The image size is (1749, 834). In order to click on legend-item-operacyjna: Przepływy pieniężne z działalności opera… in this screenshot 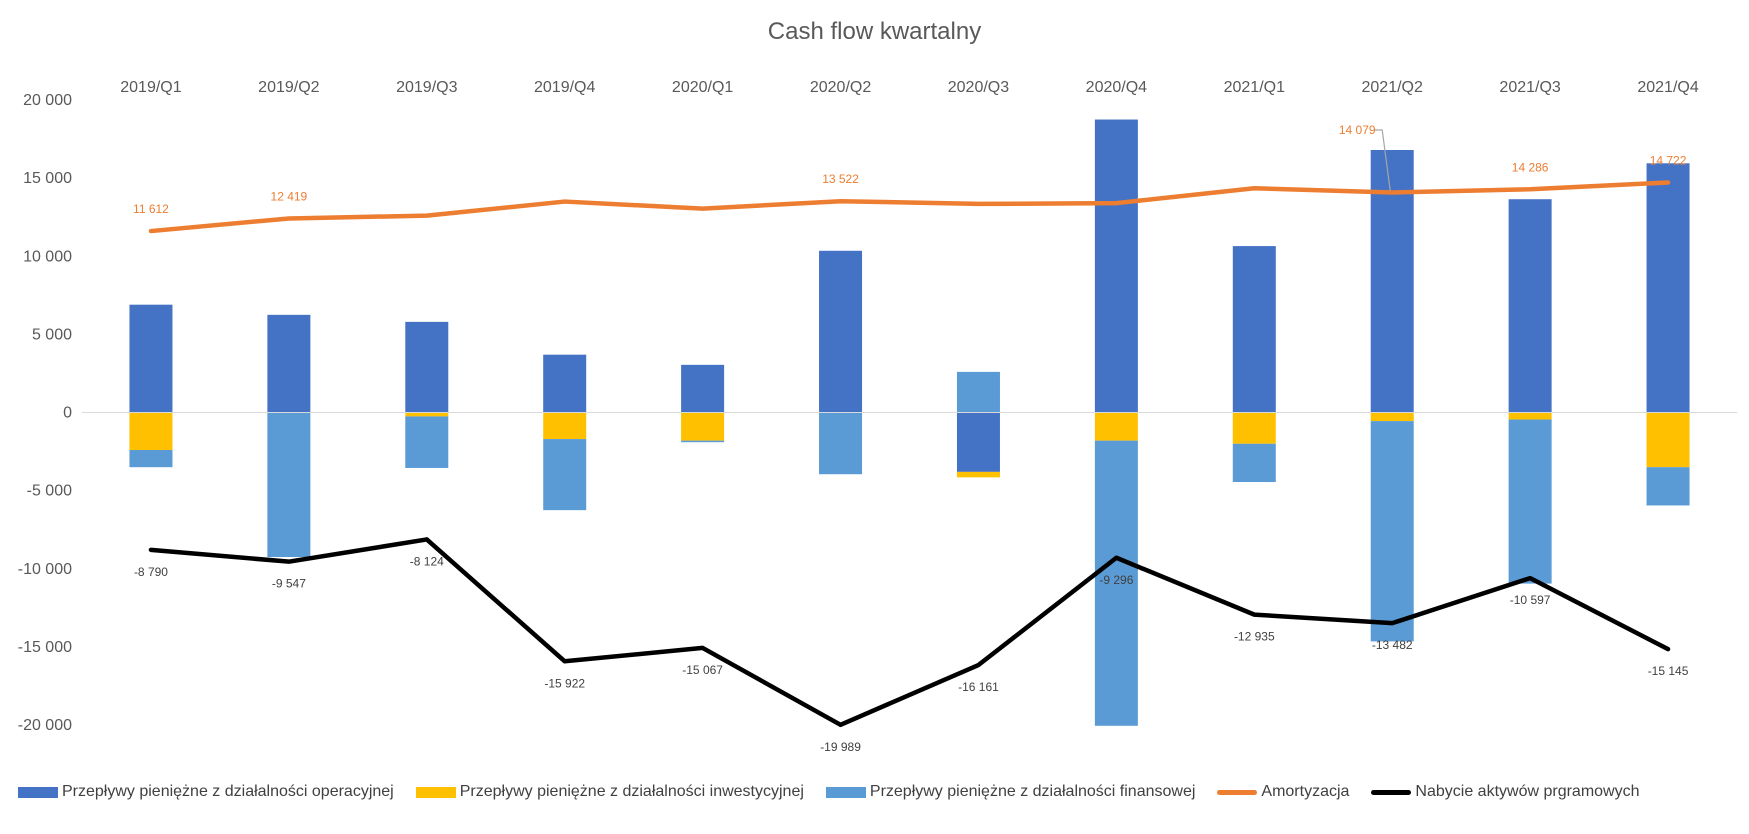, I will do `click(206, 792)`.